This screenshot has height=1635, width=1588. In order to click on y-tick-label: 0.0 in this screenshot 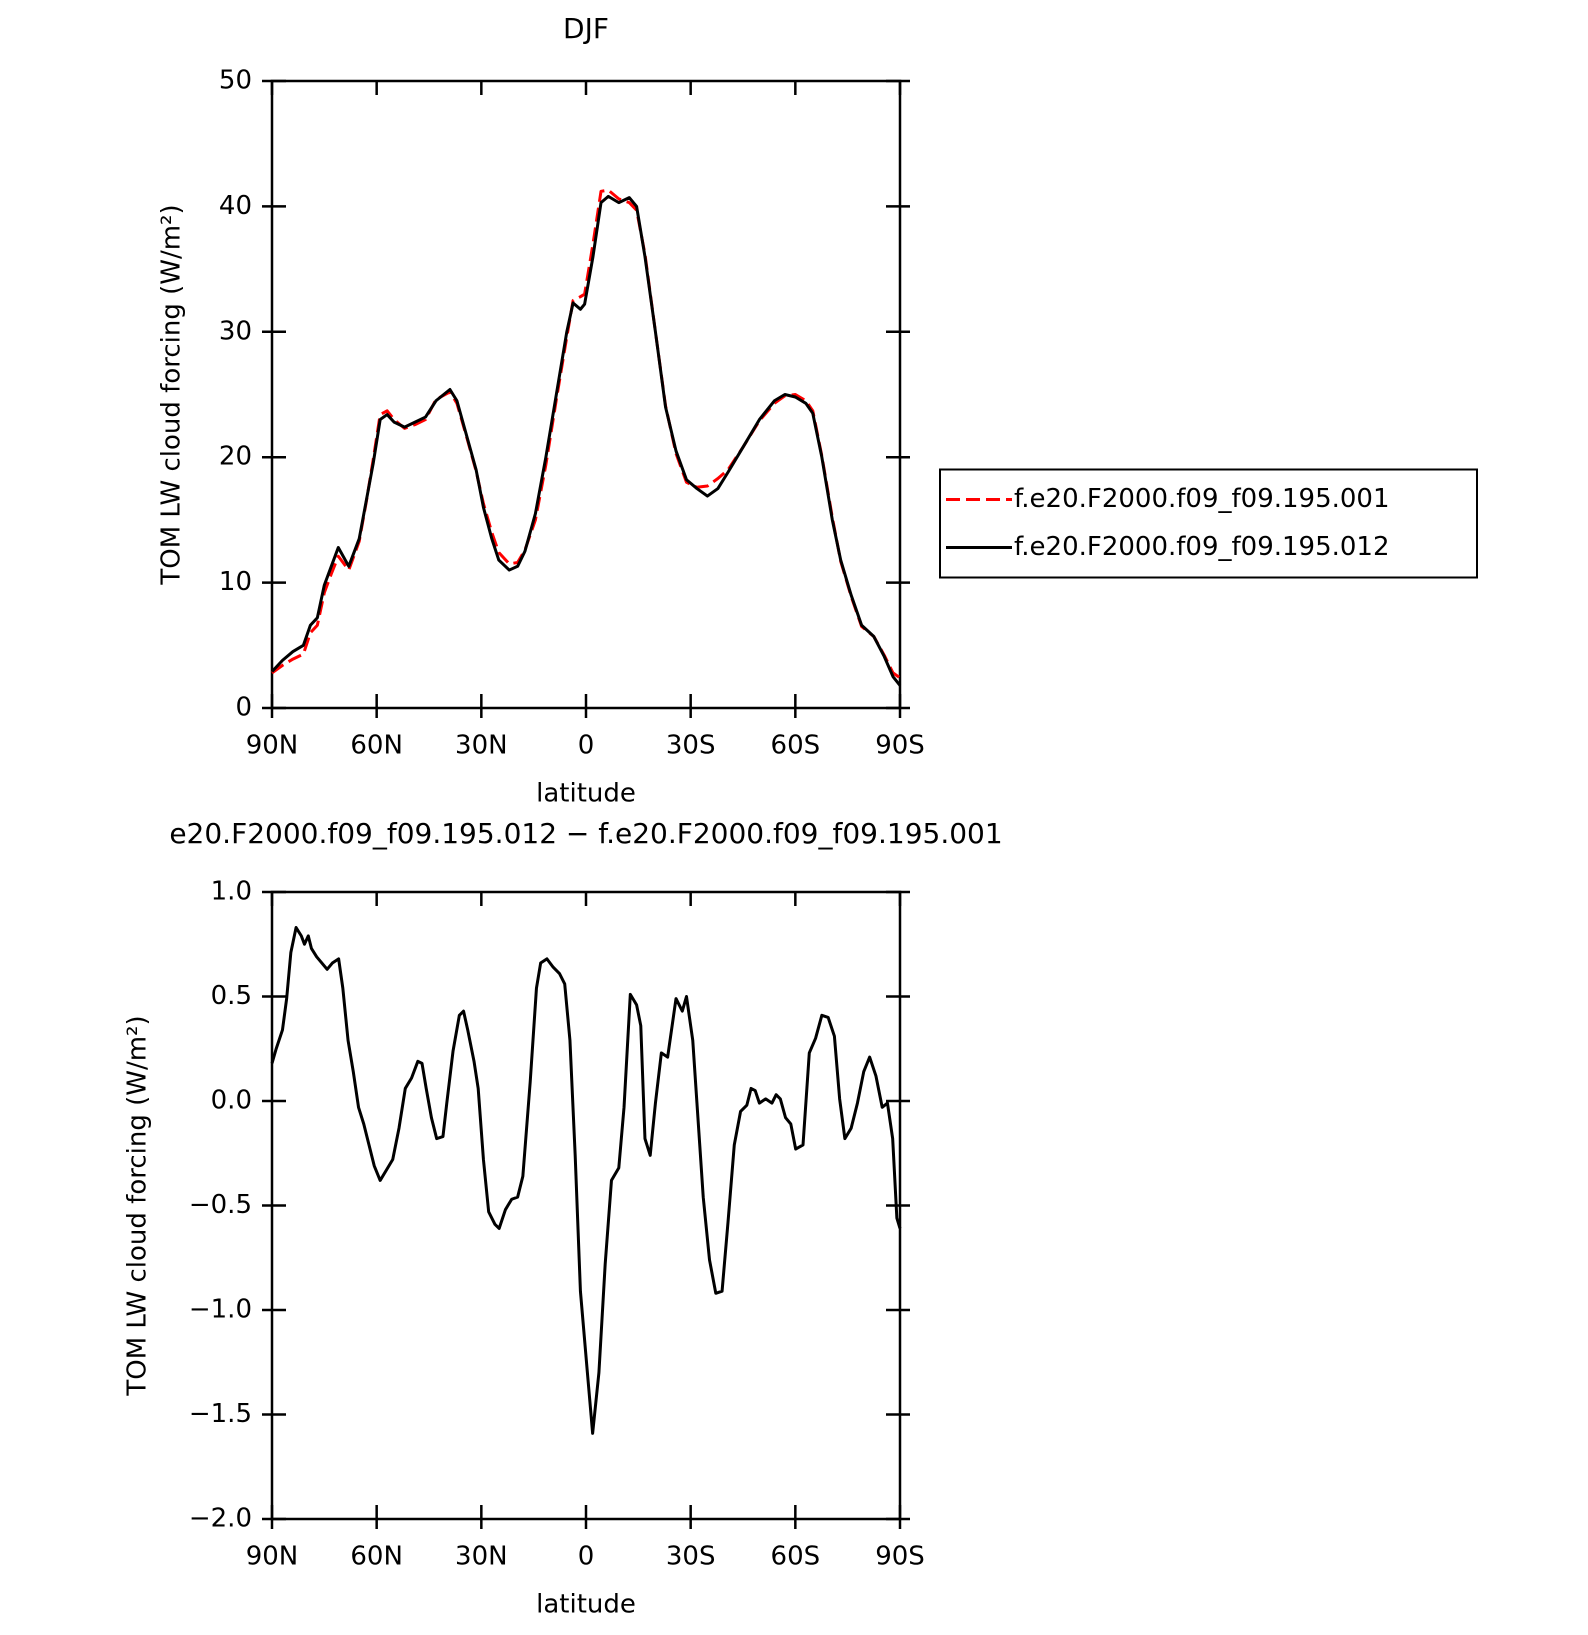, I will do `click(231, 1101)`.